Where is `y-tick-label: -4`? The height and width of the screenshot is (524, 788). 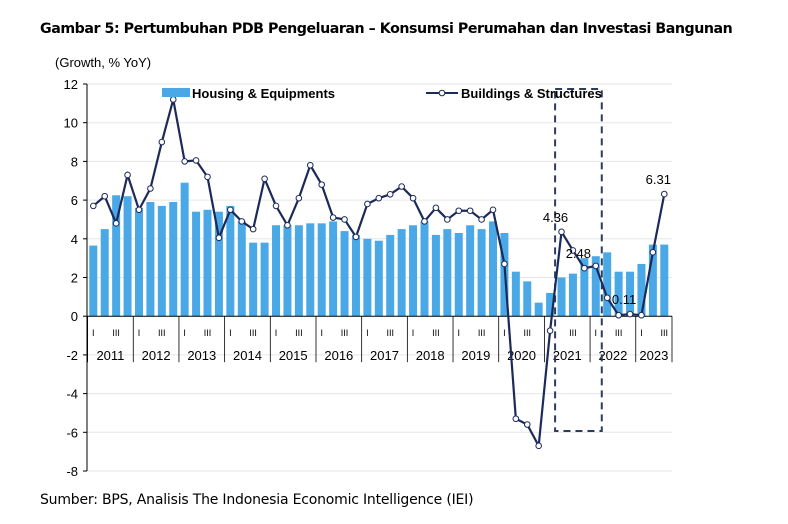 y-tick-label: -4 is located at coordinates (72, 394).